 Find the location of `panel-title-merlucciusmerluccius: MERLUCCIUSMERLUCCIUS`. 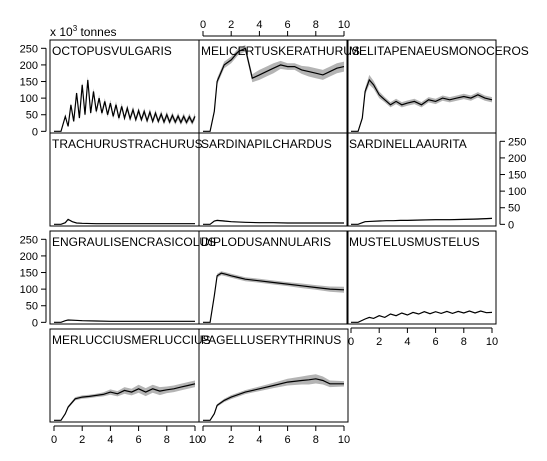

panel-title-merlucciusmerluccius: MERLUCCIUSMERLUCCIUS is located at coordinates (131, 340).